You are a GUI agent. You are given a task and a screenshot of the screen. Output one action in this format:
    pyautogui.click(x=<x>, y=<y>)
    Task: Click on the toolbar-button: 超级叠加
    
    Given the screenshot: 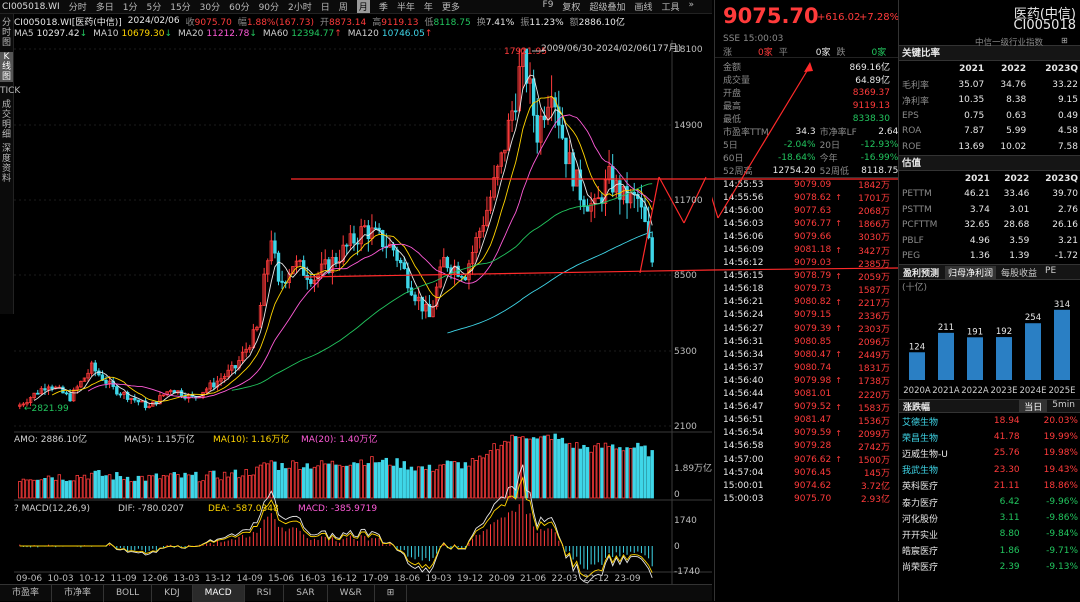 What is the action you would take?
    pyautogui.click(x=607, y=8)
    